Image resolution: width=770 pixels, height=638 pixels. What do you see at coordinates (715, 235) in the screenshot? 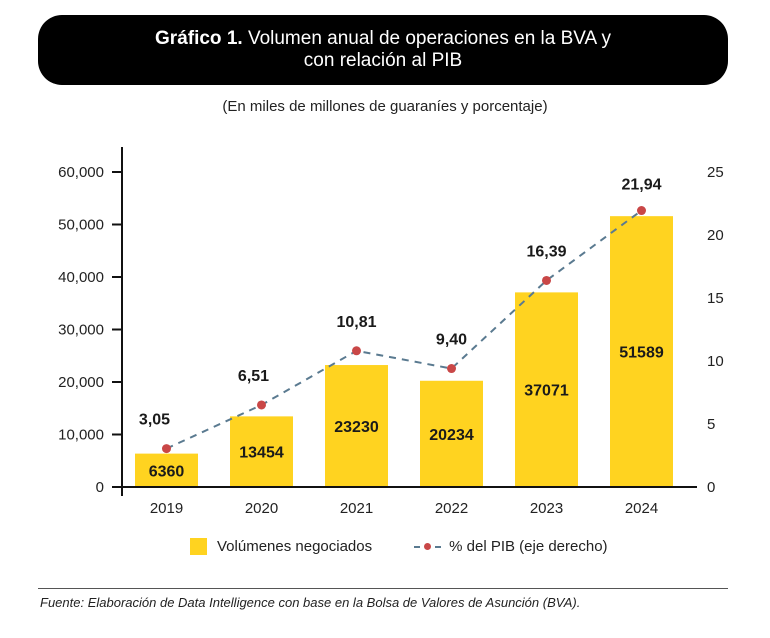
I see `right-tick-label: 20` at bounding box center [715, 235].